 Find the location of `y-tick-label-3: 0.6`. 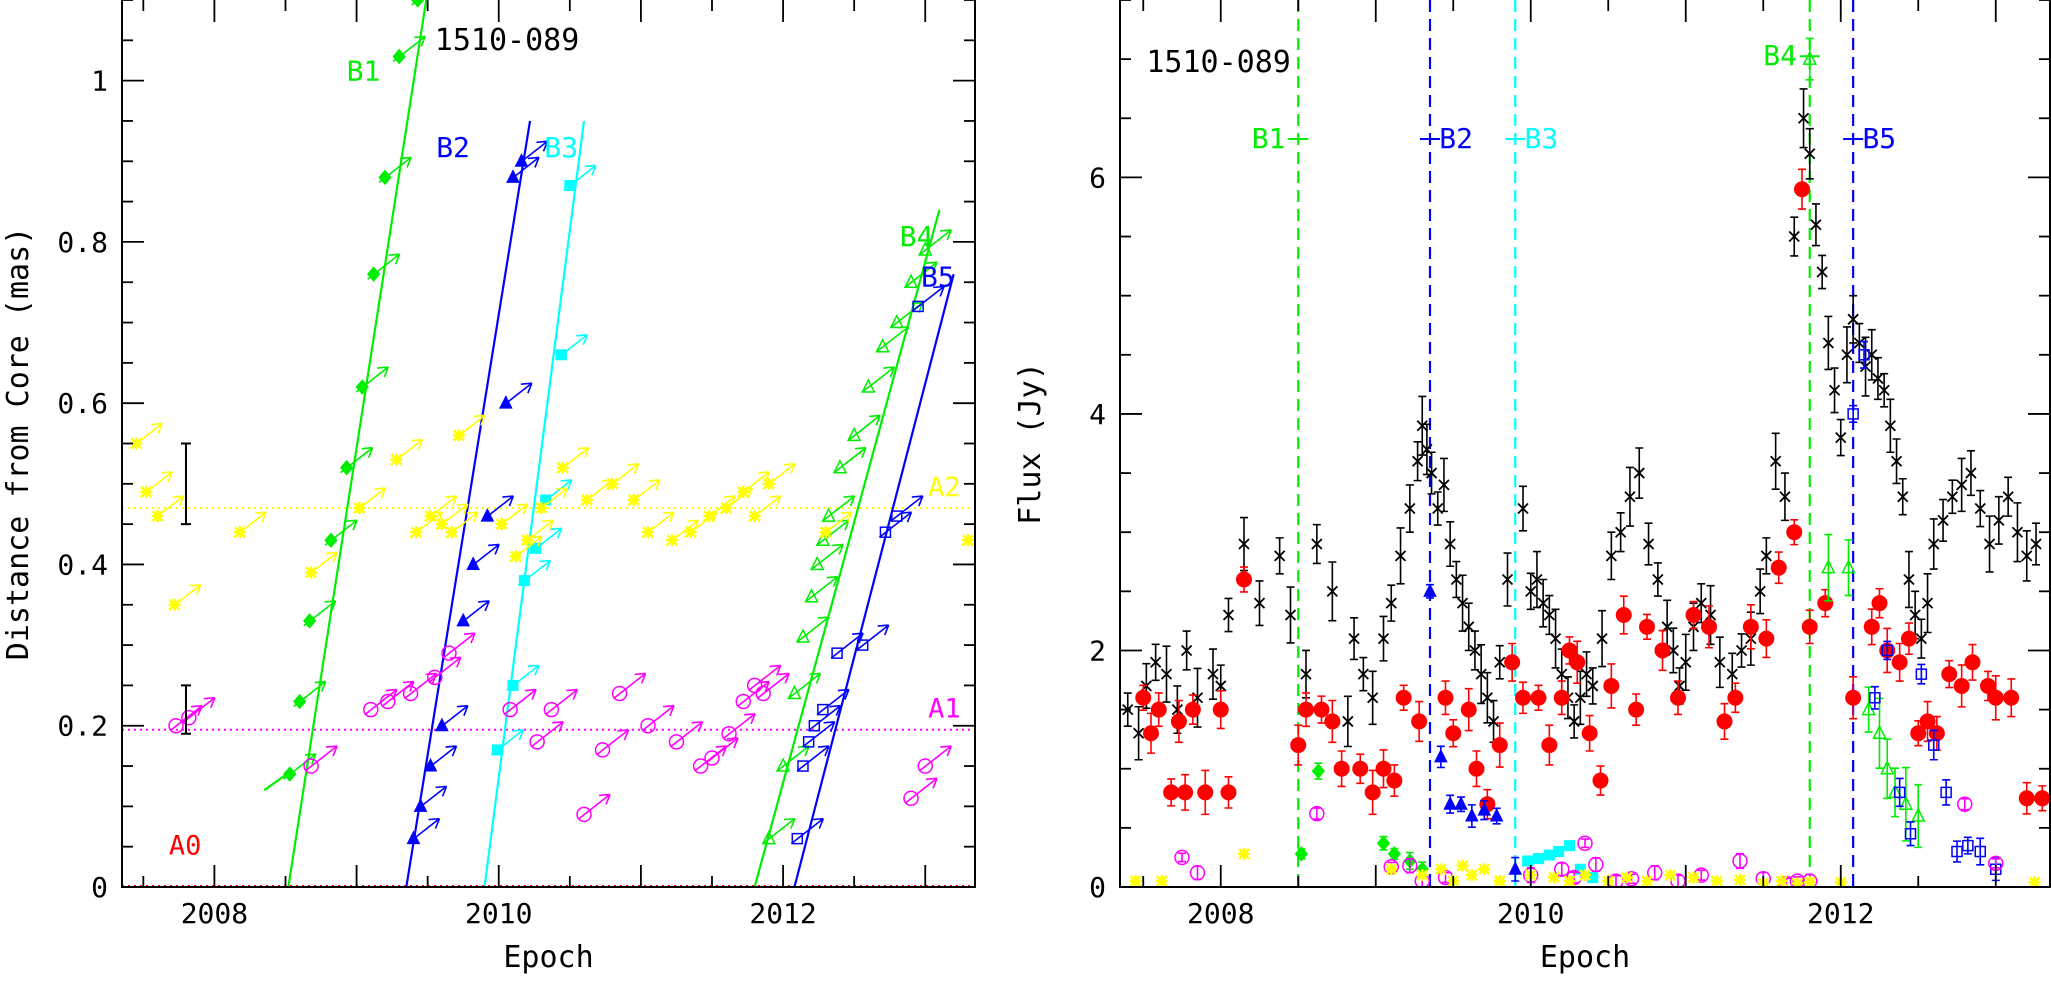

y-tick-label-3: 0.6 is located at coordinates (82, 403).